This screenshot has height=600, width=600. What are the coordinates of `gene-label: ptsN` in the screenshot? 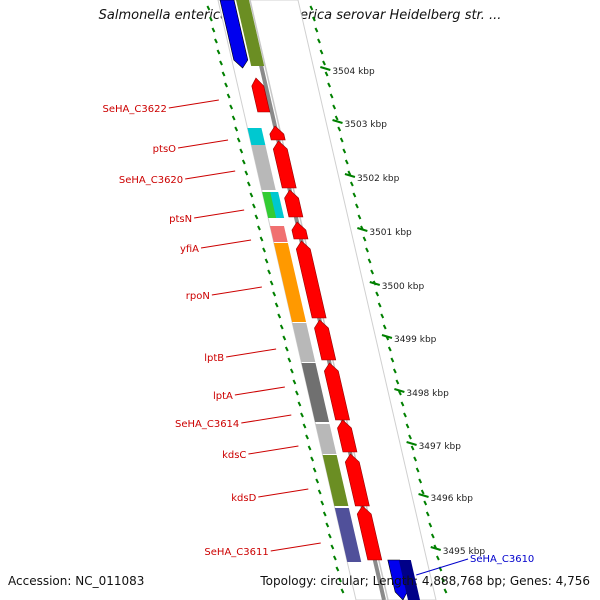 It's located at (180, 219).